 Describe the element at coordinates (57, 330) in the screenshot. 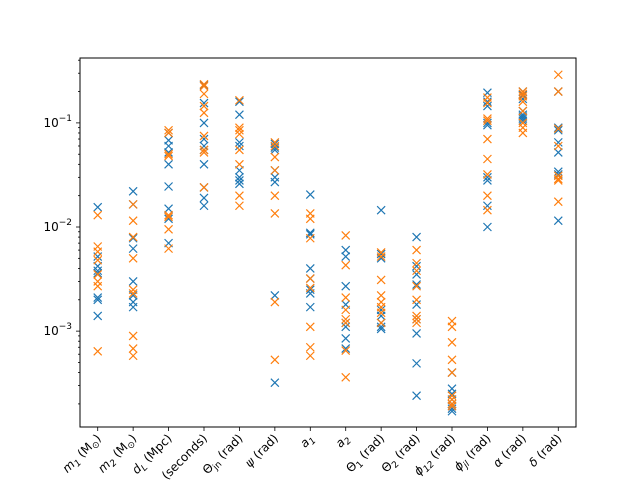

I see `y-tick-label-0: 10−3` at that location.